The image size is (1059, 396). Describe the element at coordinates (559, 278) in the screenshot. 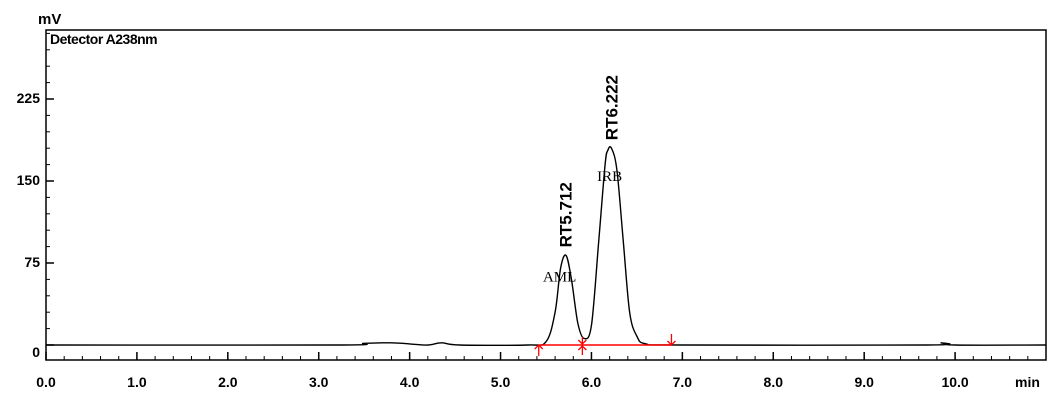

I see `compound-label-aml: AML` at that location.